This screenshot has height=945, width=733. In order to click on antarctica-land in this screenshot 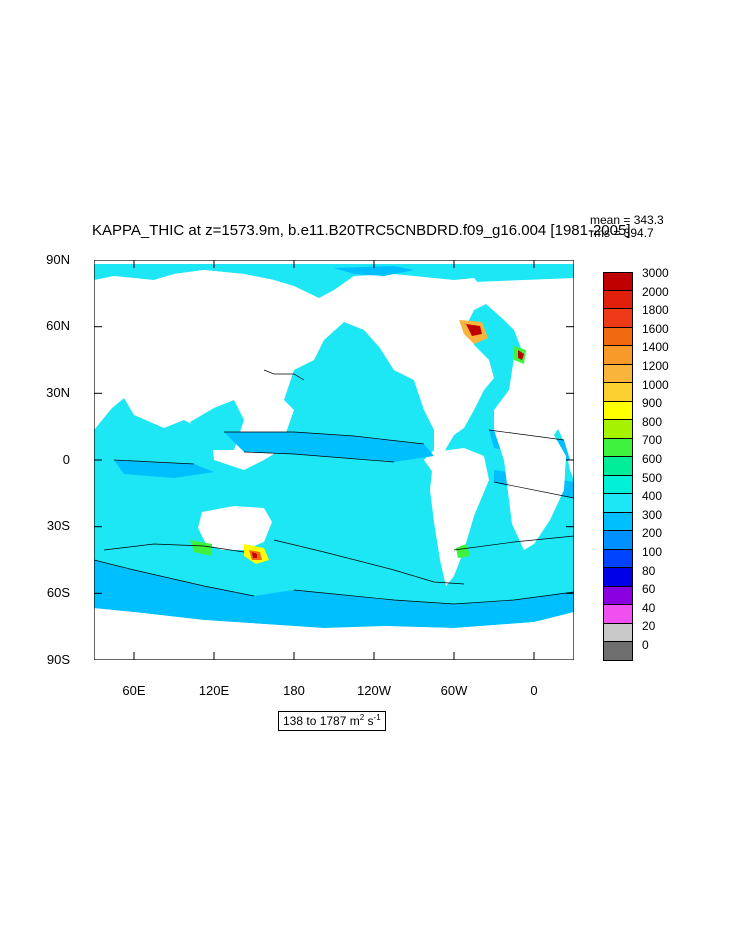, I will do `click(334, 636)`.